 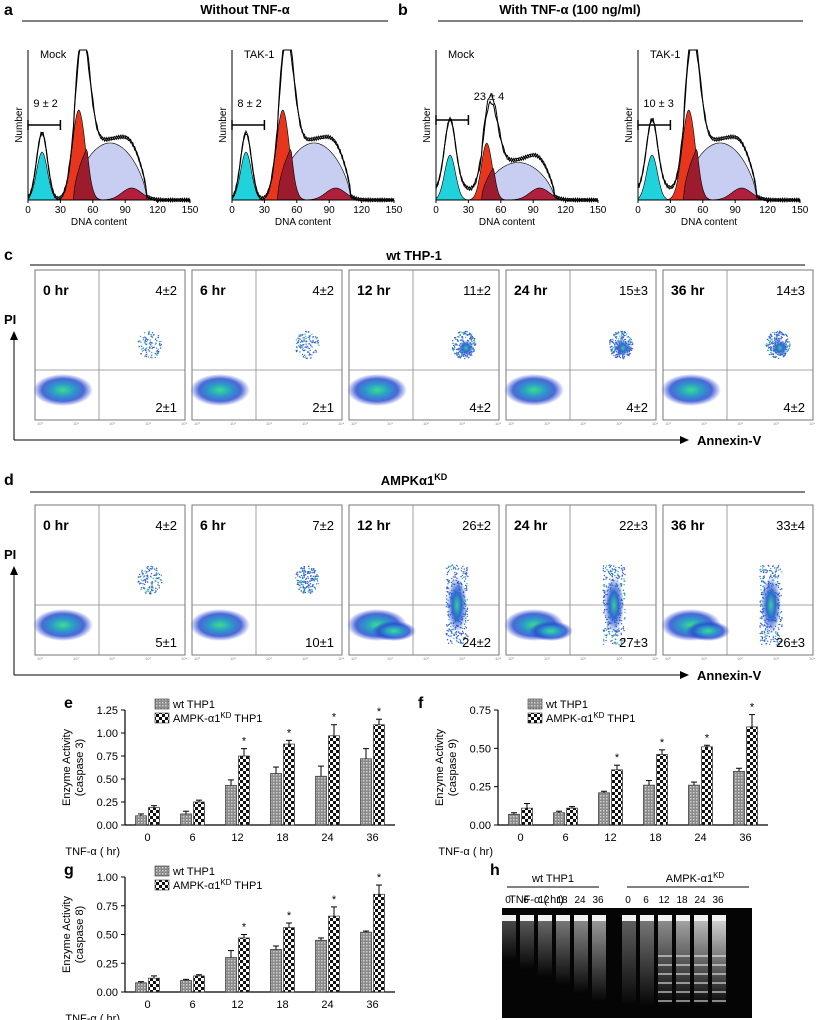 I want to click on histogram-tick: 120, so click(x=767, y=210).